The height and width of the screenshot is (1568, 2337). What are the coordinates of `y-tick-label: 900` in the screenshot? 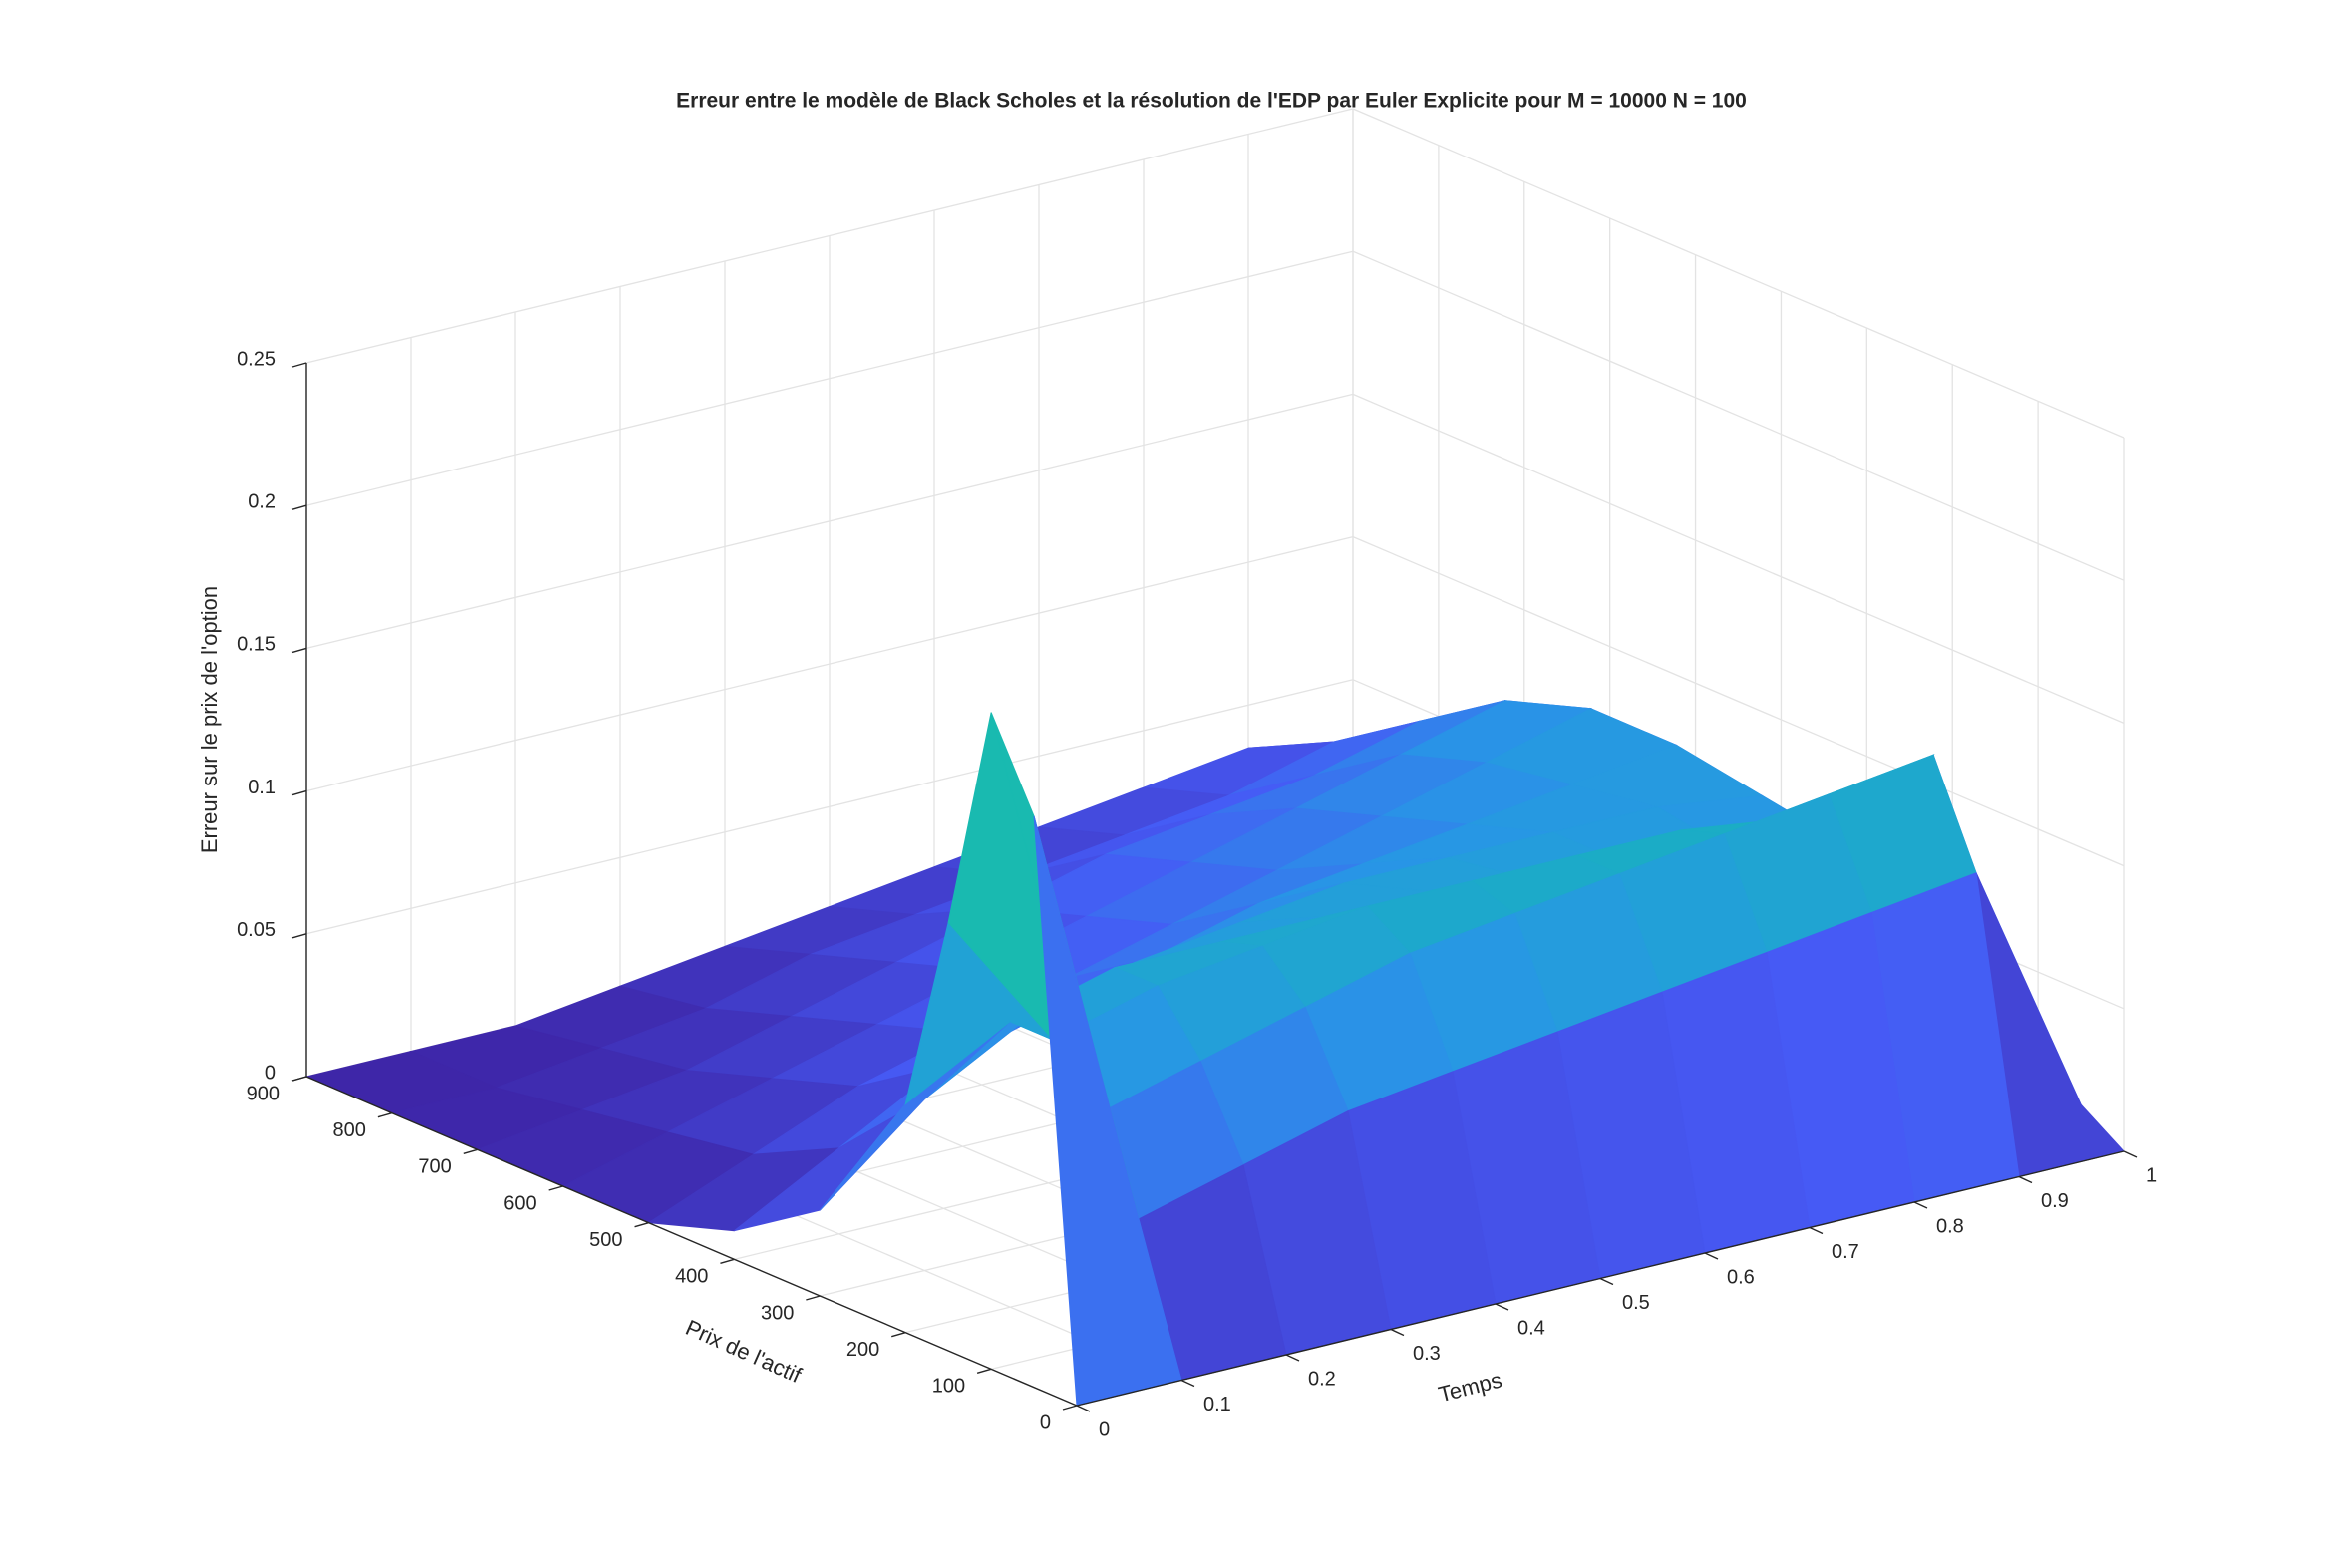 It's located at (263, 1093).